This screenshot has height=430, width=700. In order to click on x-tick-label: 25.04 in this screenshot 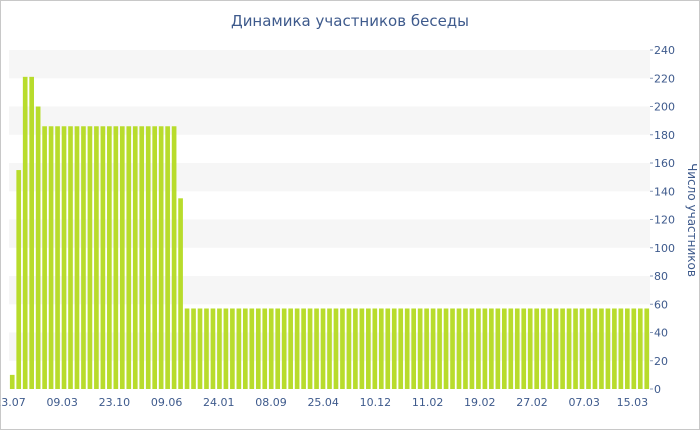, I will do `click(323, 402)`.